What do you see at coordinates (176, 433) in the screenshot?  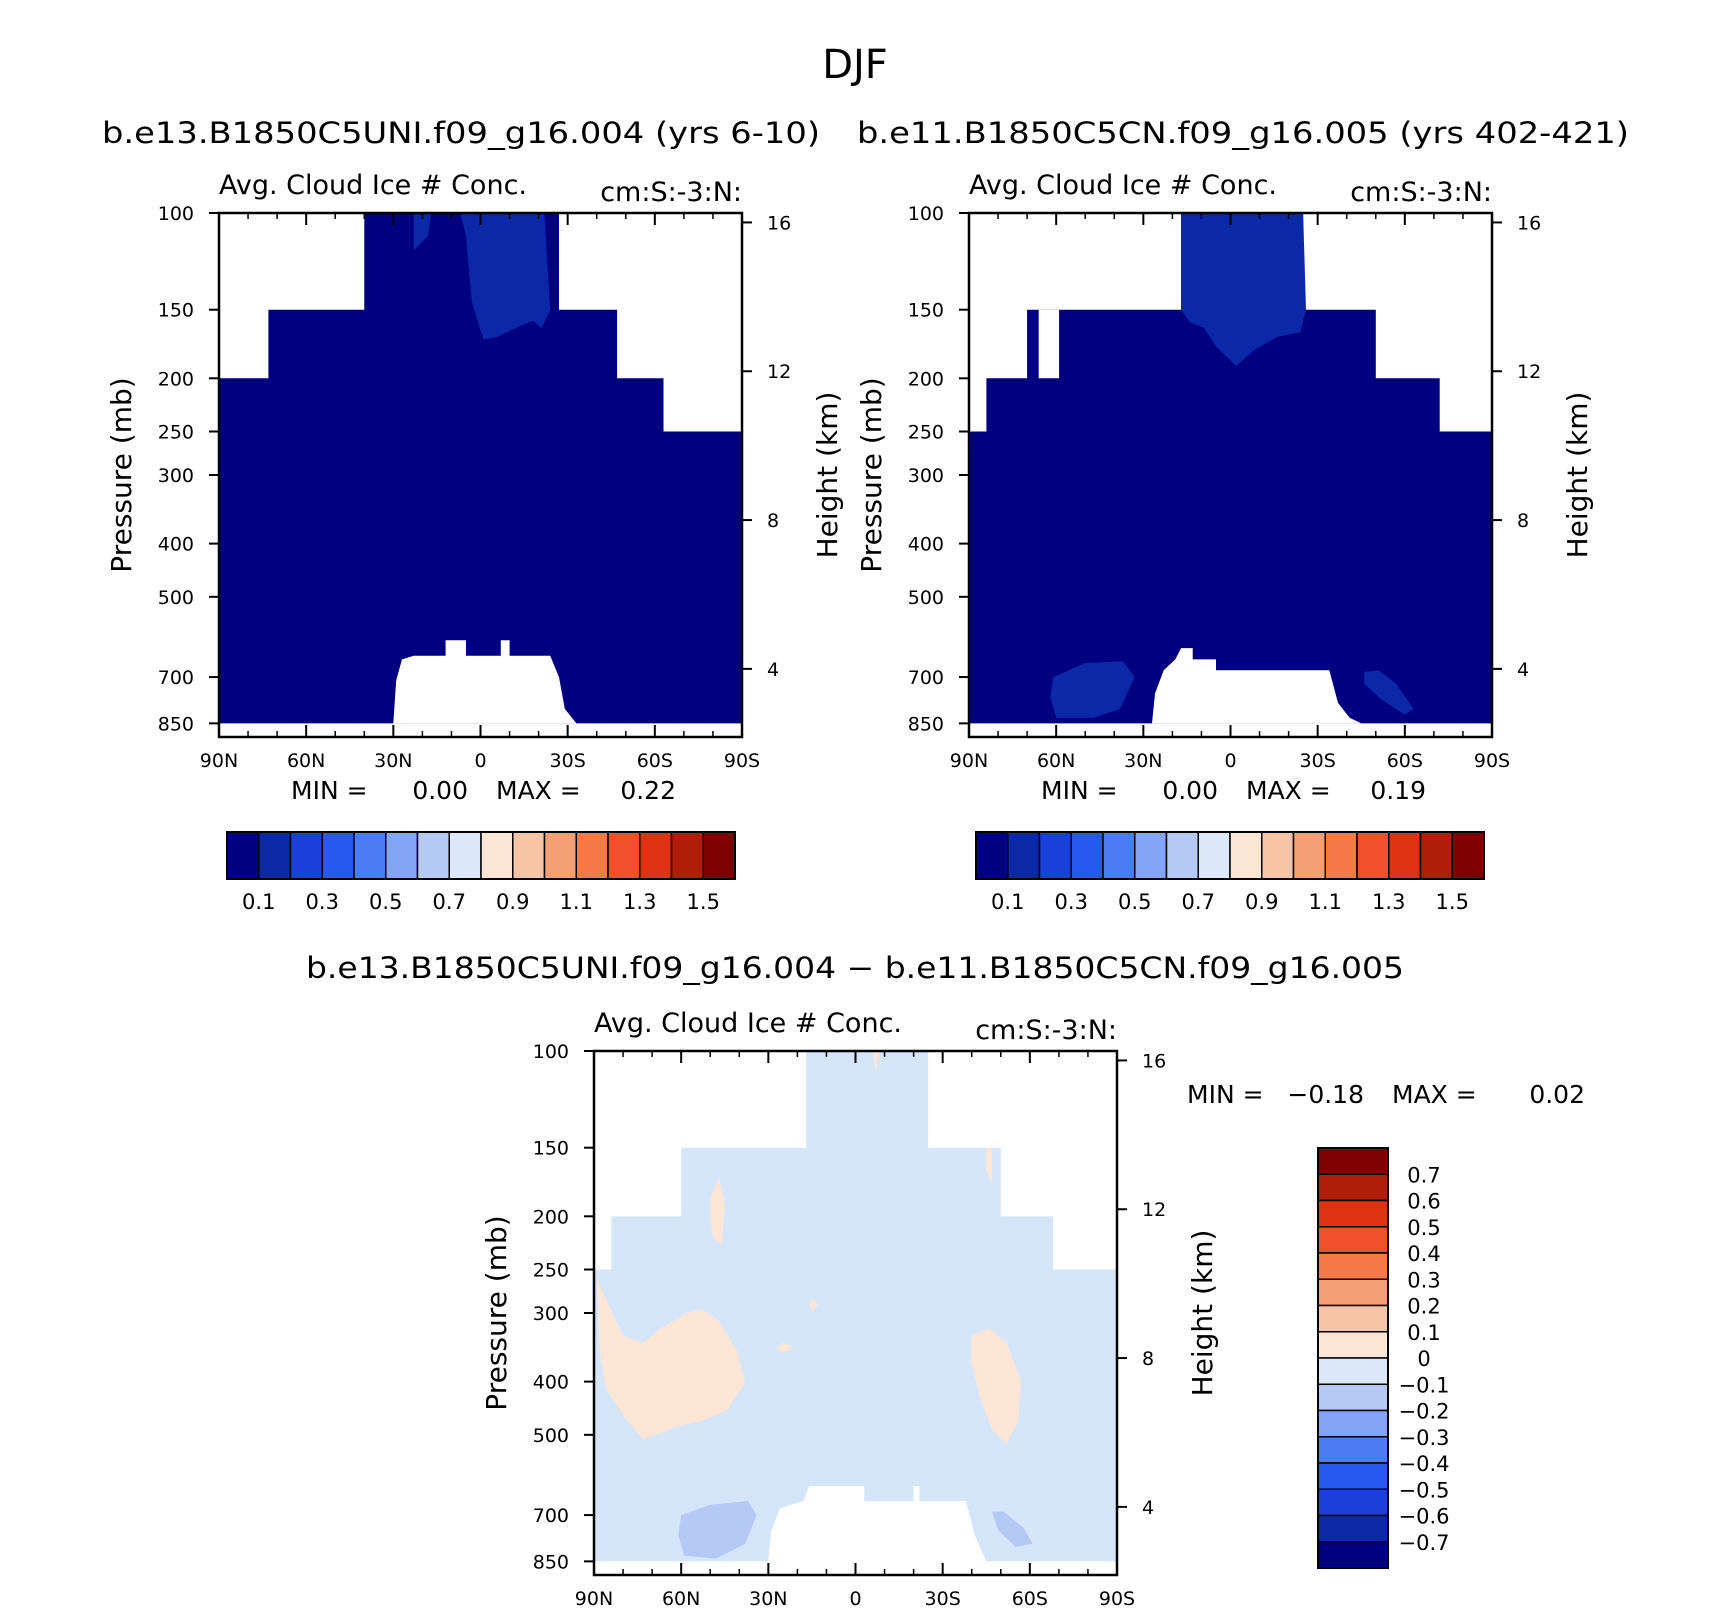 I see `y-tick-label: 250` at bounding box center [176, 433].